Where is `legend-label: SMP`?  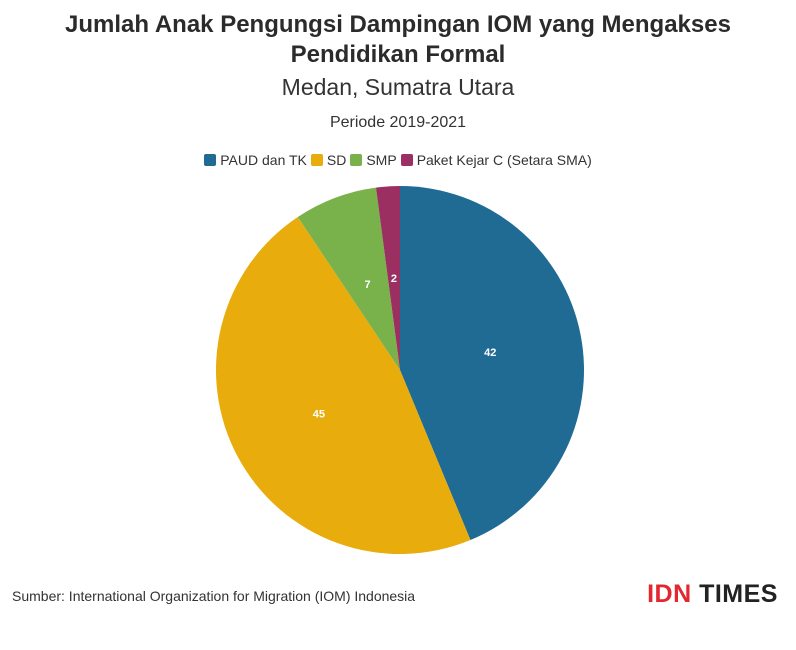 legend-label: SMP is located at coordinates (381, 160).